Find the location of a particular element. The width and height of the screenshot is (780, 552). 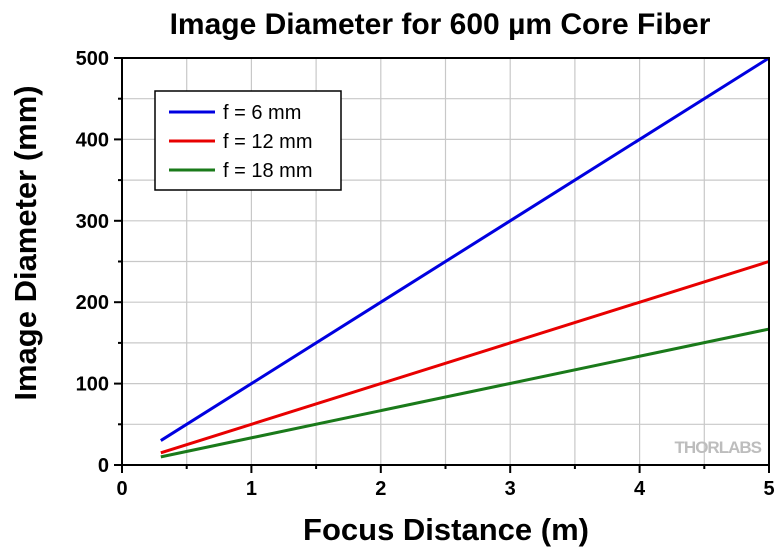

y-tick-label: 200 is located at coordinates (92, 303).